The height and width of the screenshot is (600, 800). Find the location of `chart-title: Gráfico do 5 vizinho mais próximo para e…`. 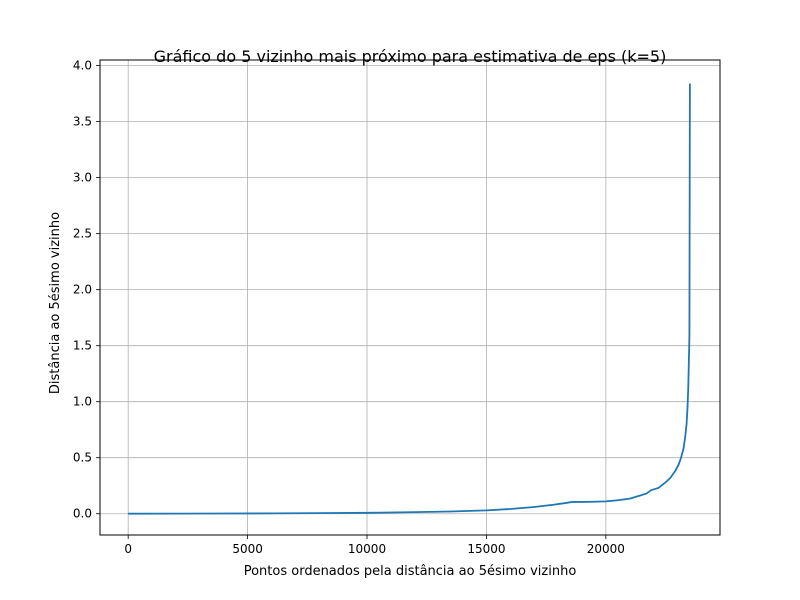

chart-title: Gráfico do 5 vizinho mais próximo para e… is located at coordinates (410, 56).